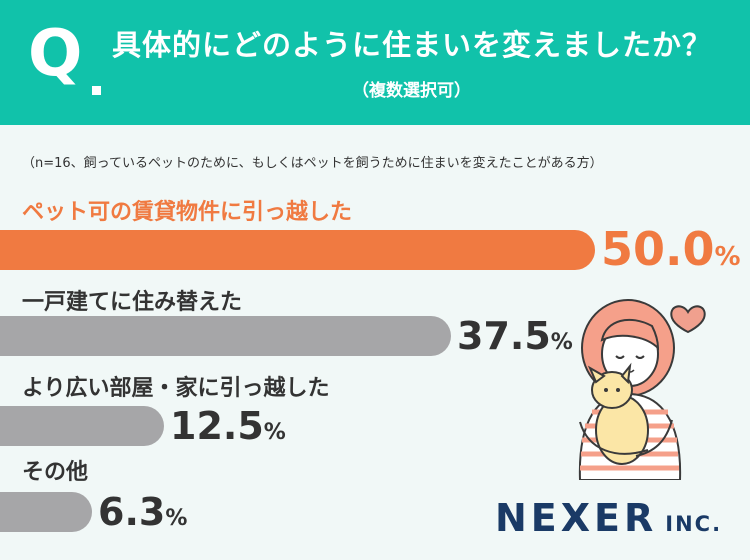 The width and height of the screenshot is (750, 560). I want to click on company-logo: NEXER INC., so click(608, 518).